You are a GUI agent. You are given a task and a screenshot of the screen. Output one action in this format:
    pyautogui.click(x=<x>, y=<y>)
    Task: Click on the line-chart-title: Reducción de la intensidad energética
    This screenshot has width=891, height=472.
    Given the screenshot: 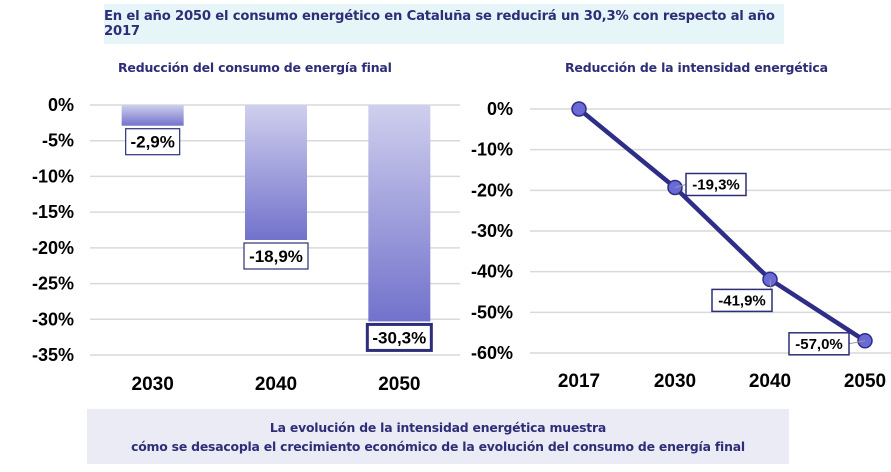 What is the action you would take?
    pyautogui.click(x=696, y=67)
    